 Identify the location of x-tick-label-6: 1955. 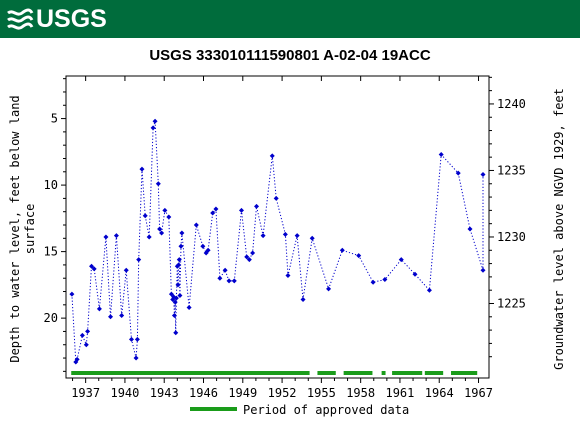
(321, 393).